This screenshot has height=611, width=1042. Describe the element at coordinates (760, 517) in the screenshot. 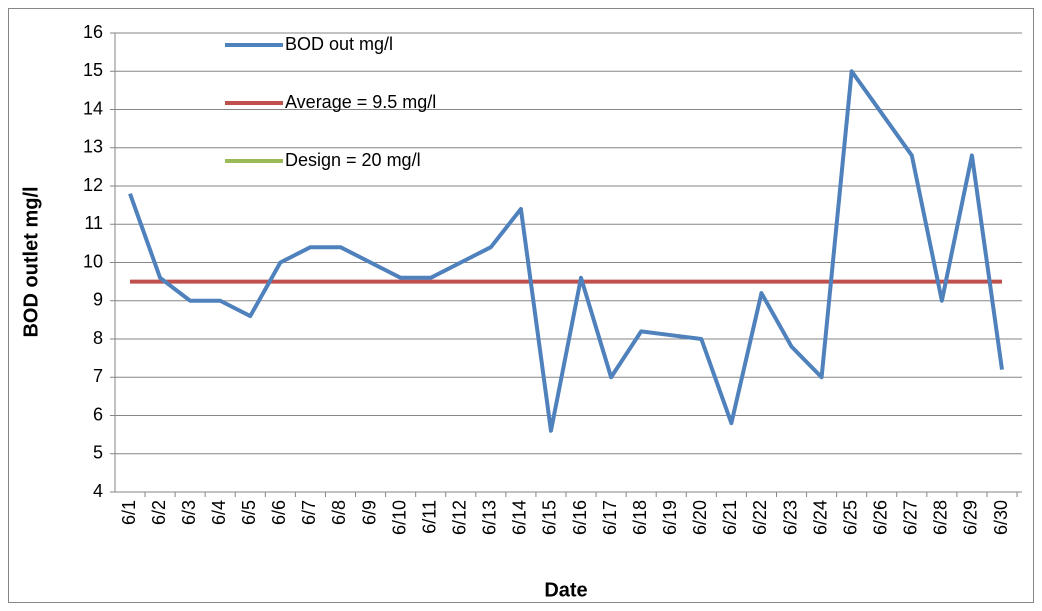

I see `x-tick-label: 6/22` at that location.